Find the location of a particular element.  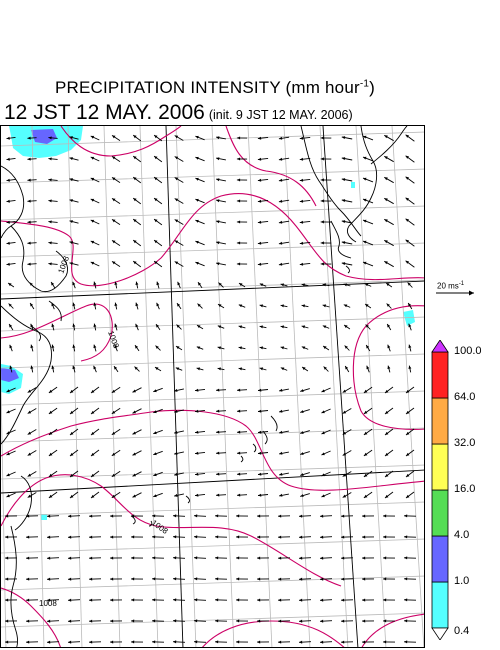

grid-meridian is located at coordinates (112, 386).